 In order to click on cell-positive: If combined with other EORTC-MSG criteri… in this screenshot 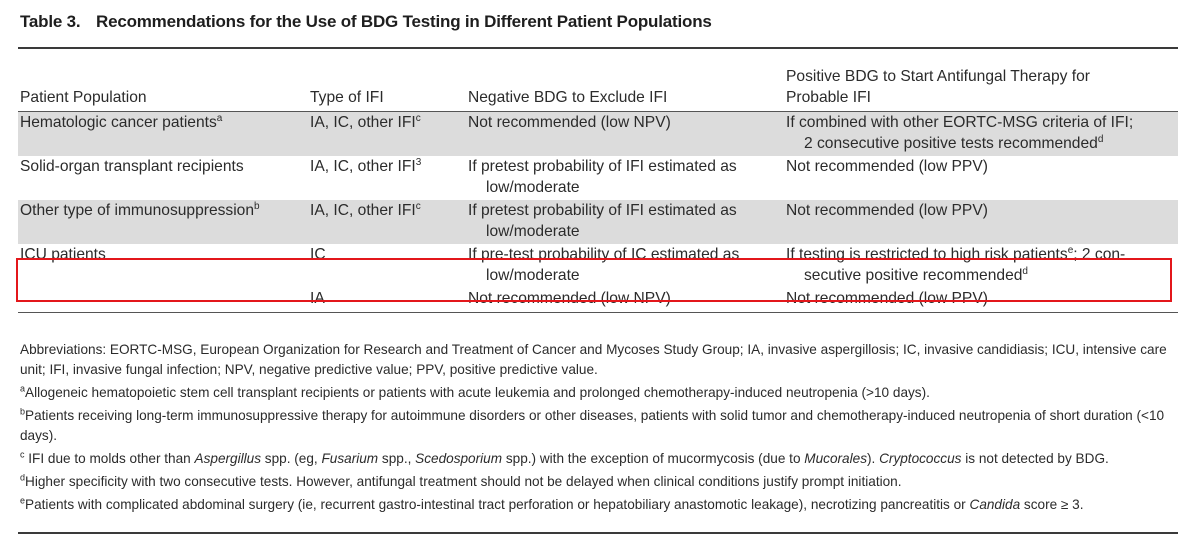, I will do `click(979, 133)`.